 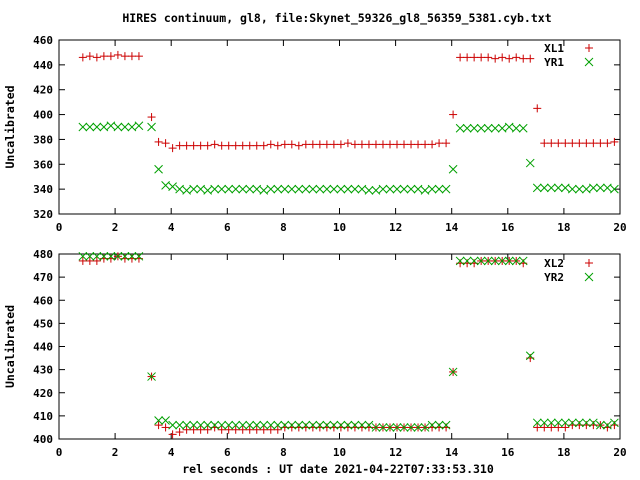 What do you see at coordinates (43, 139) in the screenshot?
I see `y-tick-label: 380` at bounding box center [43, 139].